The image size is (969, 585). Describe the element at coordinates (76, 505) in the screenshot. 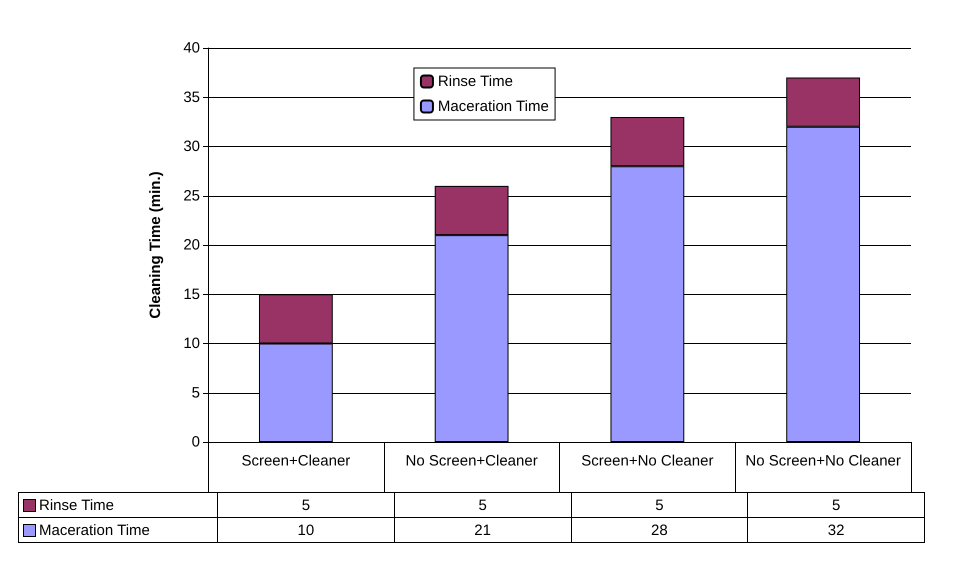

I see `text: Rinse Time` at that location.